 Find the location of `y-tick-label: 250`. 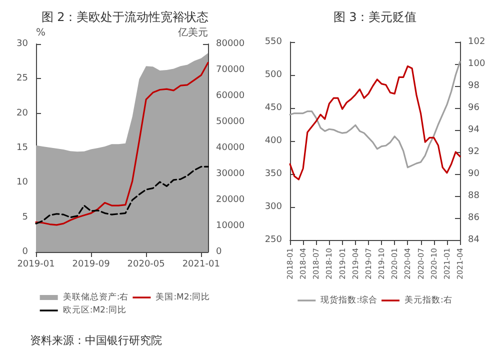

y-tick-label: 250 is located at coordinates (273, 240).